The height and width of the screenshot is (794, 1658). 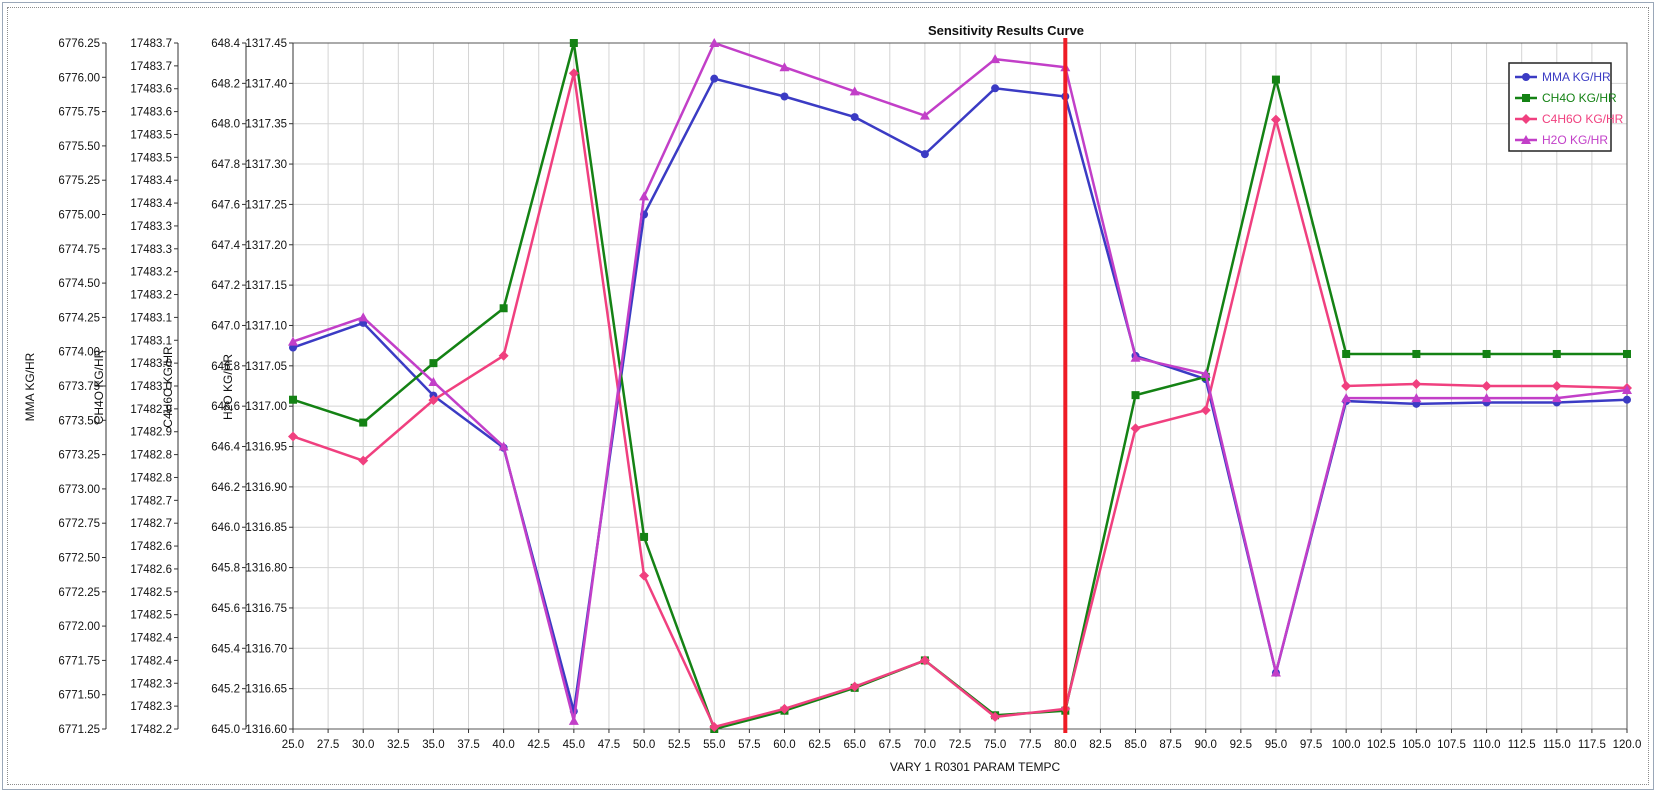 What do you see at coordinates (925, 745) in the screenshot?
I see `x-tick-label: 70.0` at bounding box center [925, 745].